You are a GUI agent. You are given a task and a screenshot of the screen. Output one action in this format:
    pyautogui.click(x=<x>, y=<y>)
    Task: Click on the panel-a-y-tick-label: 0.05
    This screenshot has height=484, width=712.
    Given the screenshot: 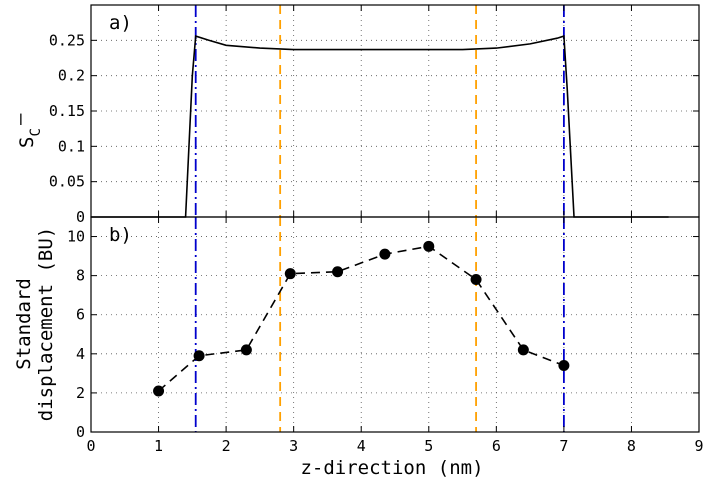 What is the action you would take?
    pyautogui.click(x=67, y=182)
    